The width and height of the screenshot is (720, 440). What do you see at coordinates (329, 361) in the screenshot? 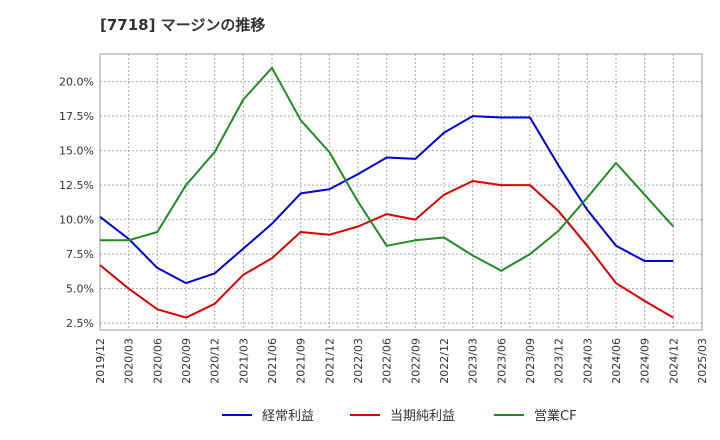
I see `x-tick-label: 2021/12` at bounding box center [329, 361].